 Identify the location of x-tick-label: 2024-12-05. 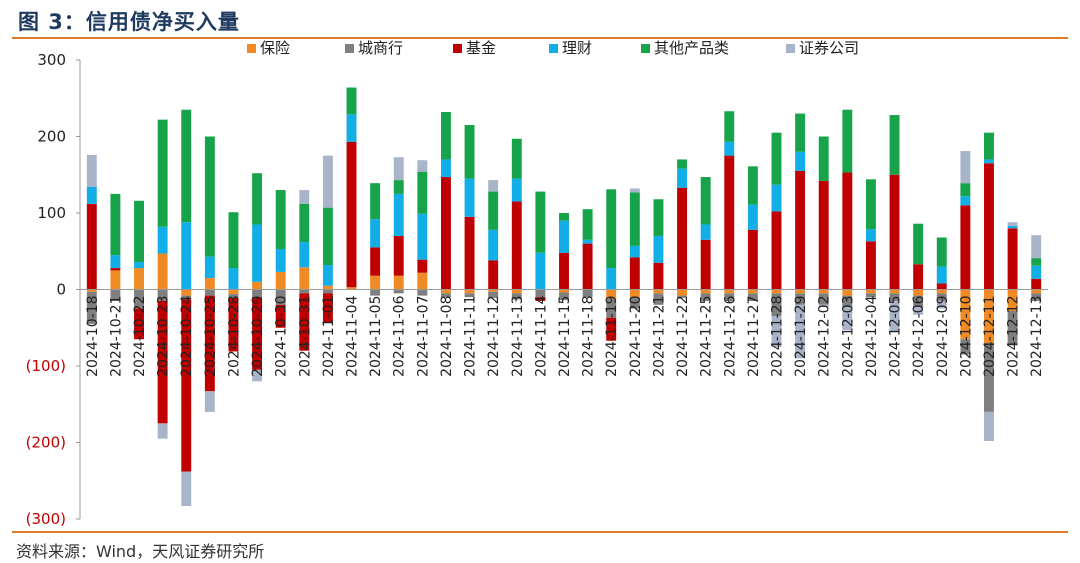
(896, 336).